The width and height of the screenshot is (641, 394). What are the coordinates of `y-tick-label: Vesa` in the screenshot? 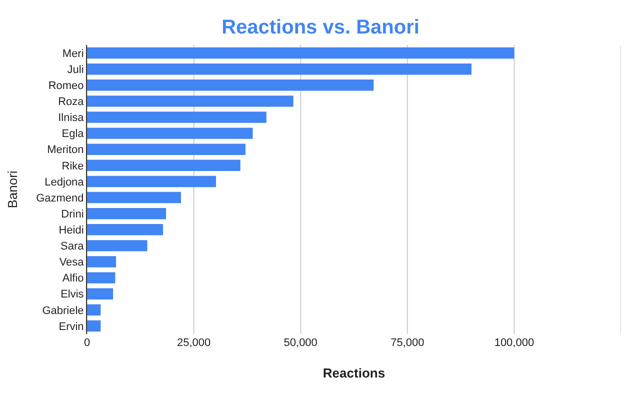 It's located at (72, 262).